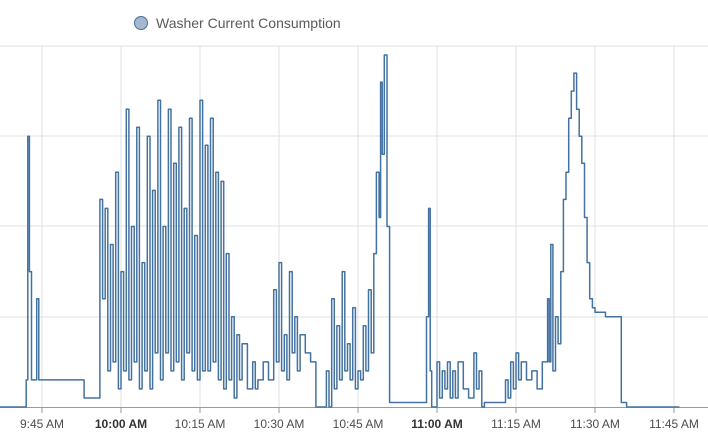 The height and width of the screenshot is (436, 708). What do you see at coordinates (358, 424) in the screenshot?
I see `x-tick-label: 10:45 AM` at bounding box center [358, 424].